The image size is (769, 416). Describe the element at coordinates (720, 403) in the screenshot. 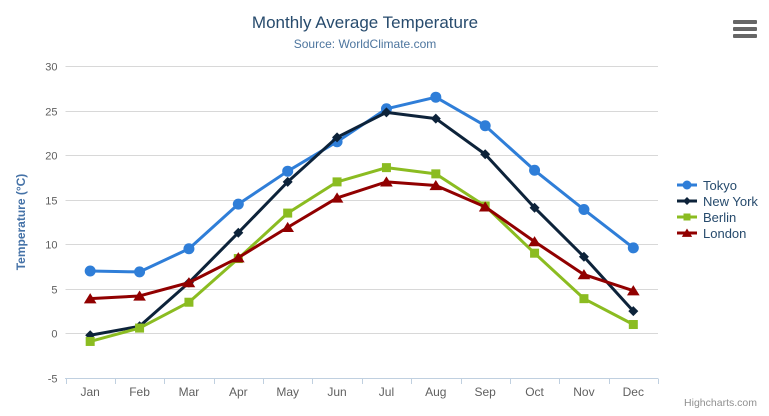

I see `credits-link: Highcharts.com` at that location.